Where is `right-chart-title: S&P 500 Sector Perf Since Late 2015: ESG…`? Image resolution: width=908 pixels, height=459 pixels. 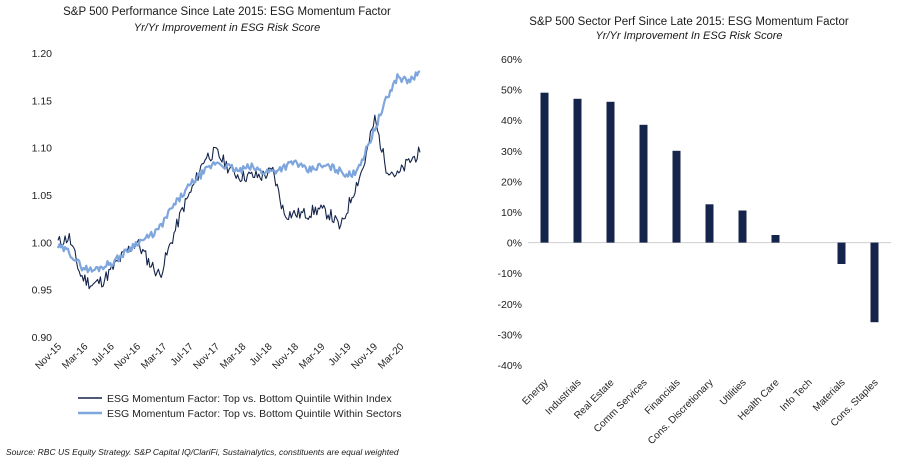
right-chart-title: S&P 500 Sector Perf Since Late 2015: ESG… is located at coordinates (689, 22).